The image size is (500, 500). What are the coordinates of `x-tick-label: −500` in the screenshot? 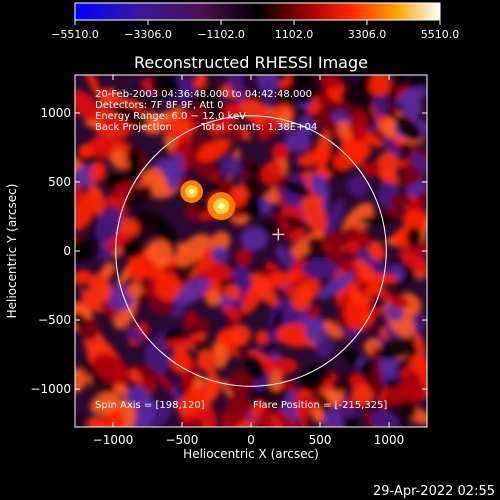 It's located at (181, 440).